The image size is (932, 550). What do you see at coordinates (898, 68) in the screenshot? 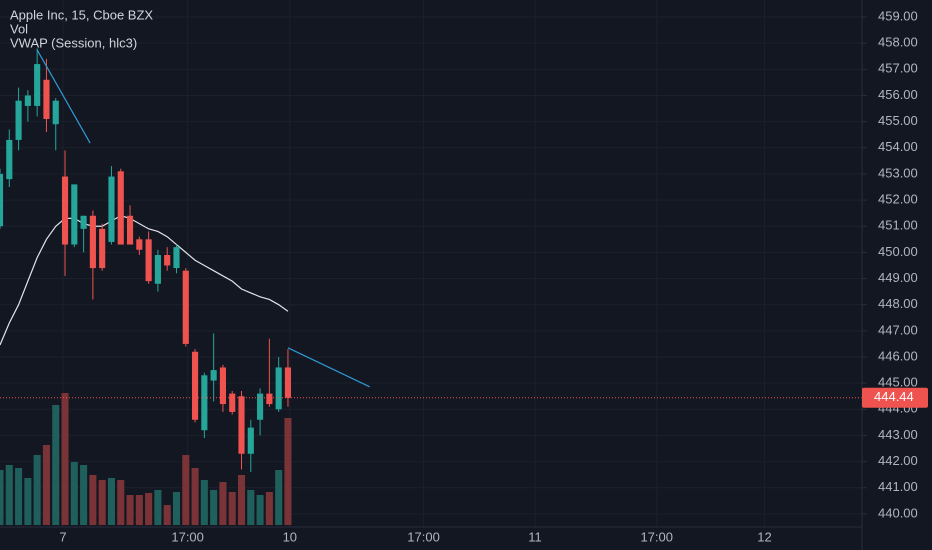
I see `y-tick-label: 457.00` at bounding box center [898, 68].